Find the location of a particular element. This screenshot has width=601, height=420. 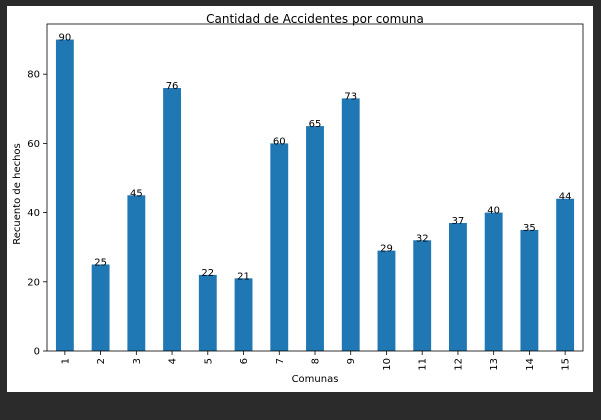

y-ticks-group: 0 20 40 60 80 is located at coordinates (37, 214).